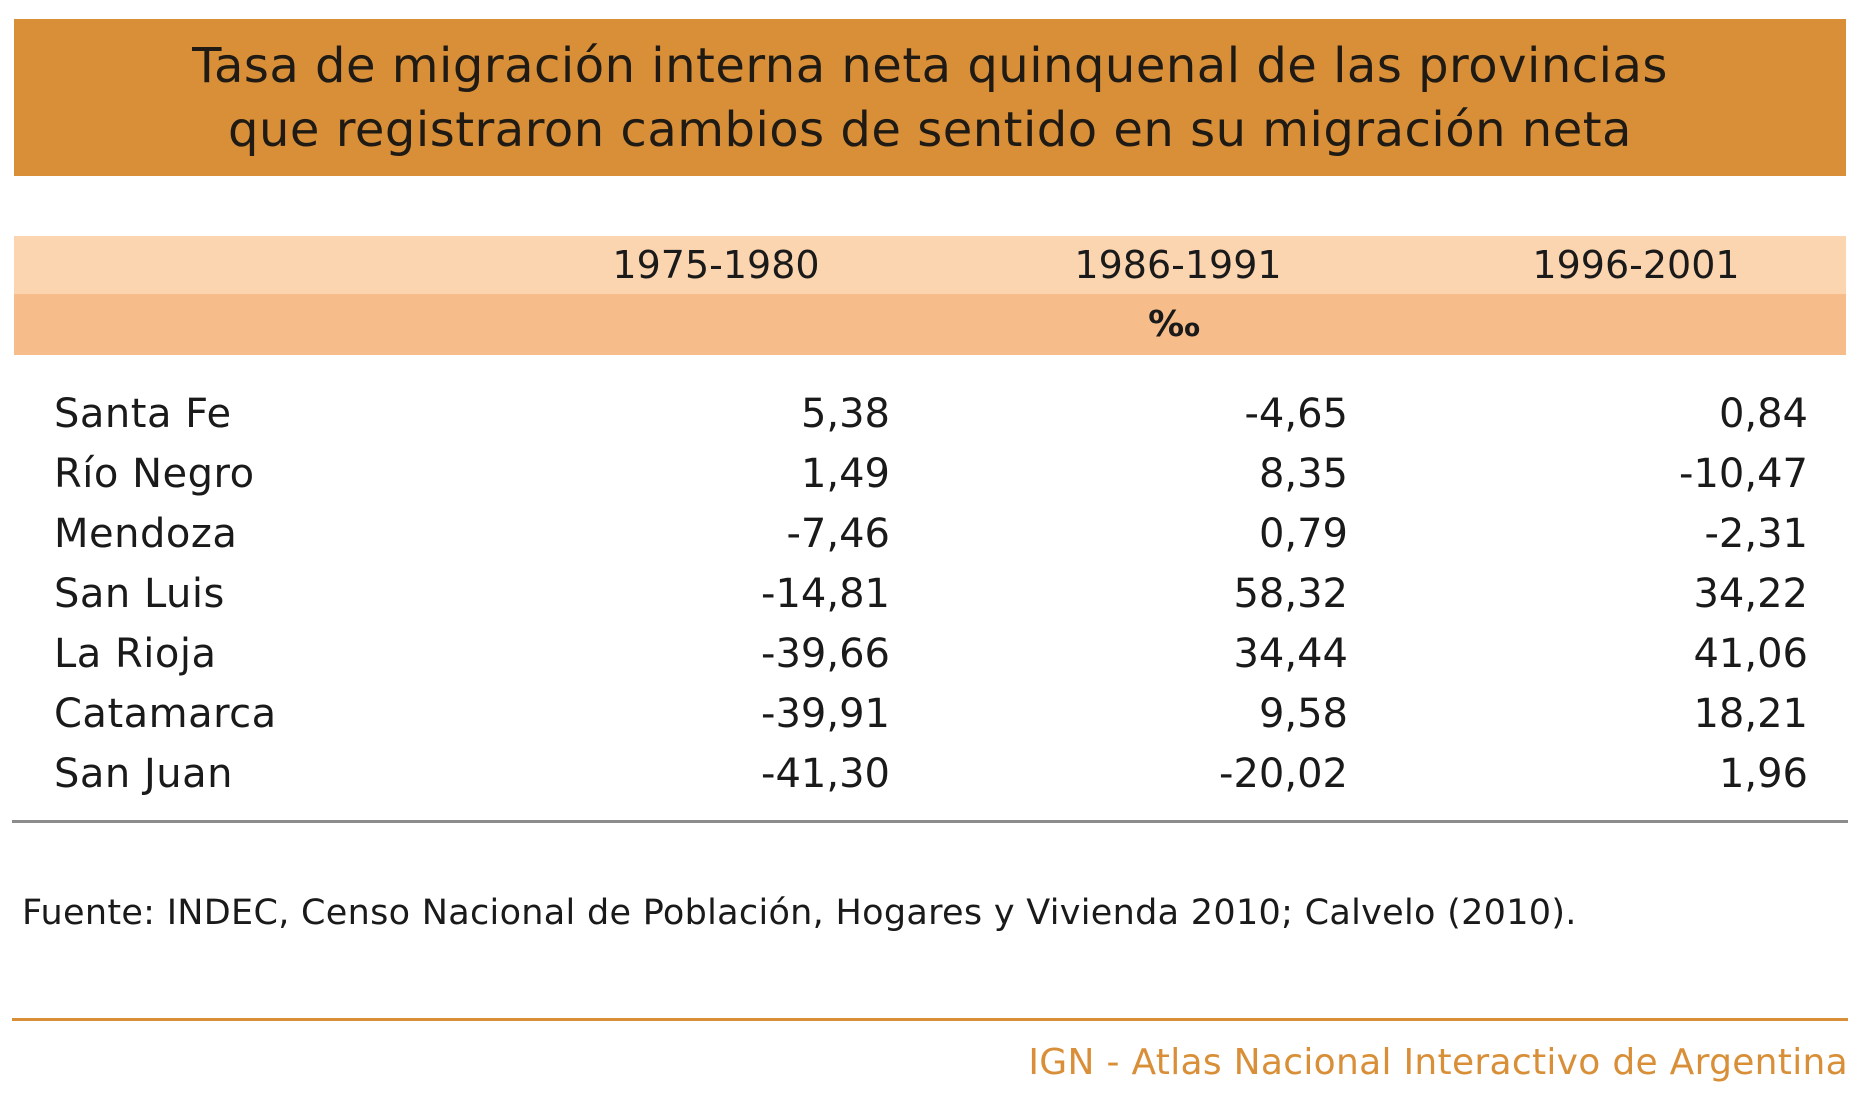  Describe the element at coordinates (845, 474) in the screenshot. I see `table-cell: 1,49` at that location.